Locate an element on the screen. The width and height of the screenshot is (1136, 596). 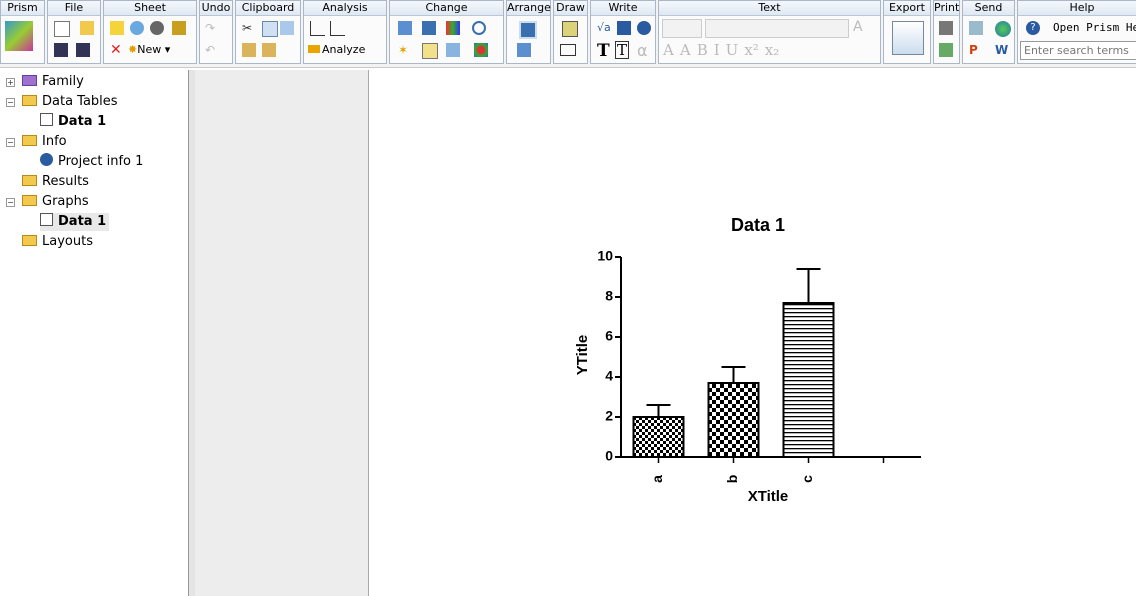
mic is located at coordinates (157, 28).